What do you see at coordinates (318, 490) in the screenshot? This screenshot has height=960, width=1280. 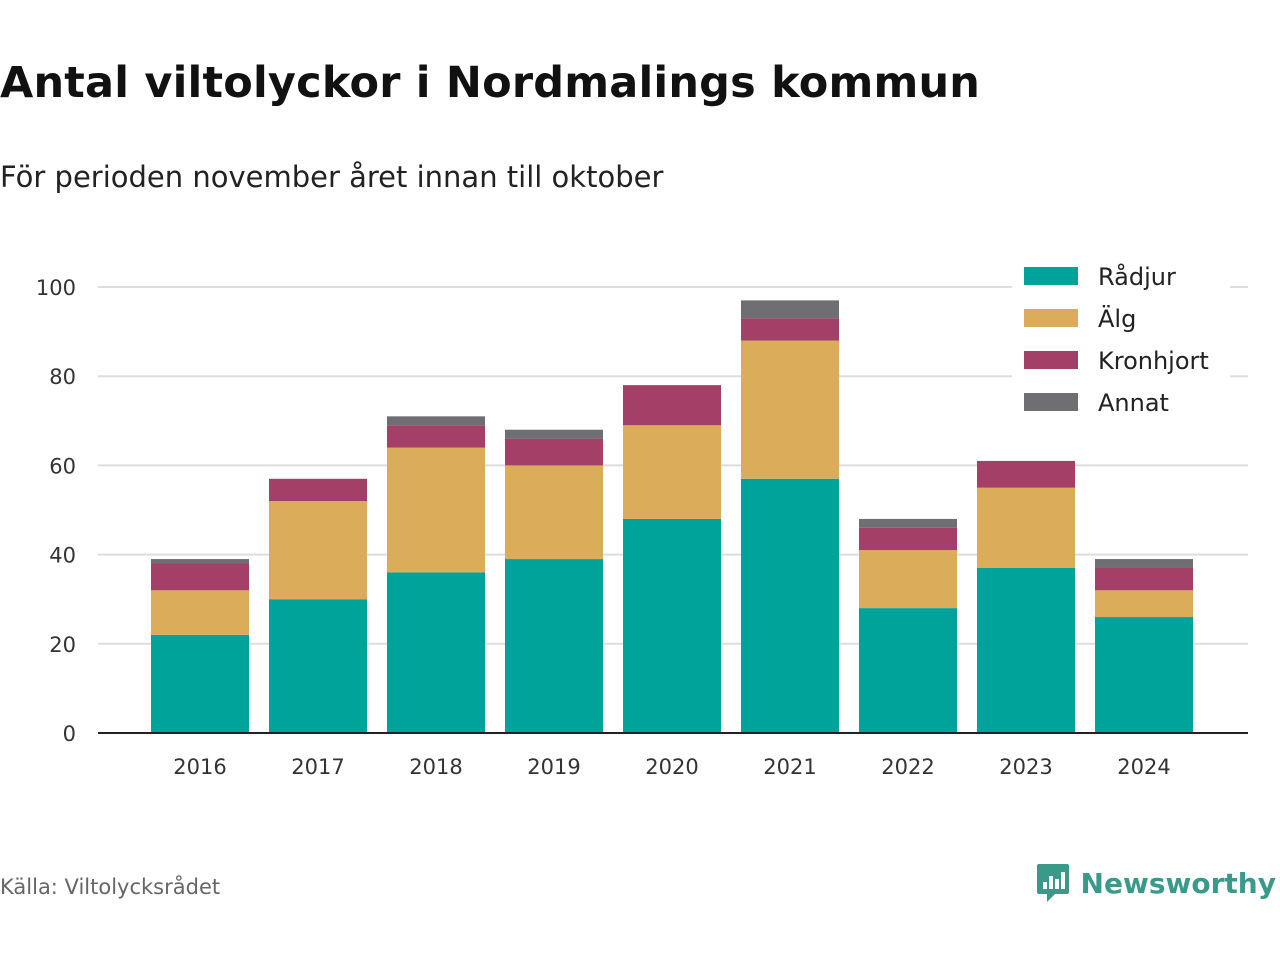 I see `bar-2017-kronhjort` at bounding box center [318, 490].